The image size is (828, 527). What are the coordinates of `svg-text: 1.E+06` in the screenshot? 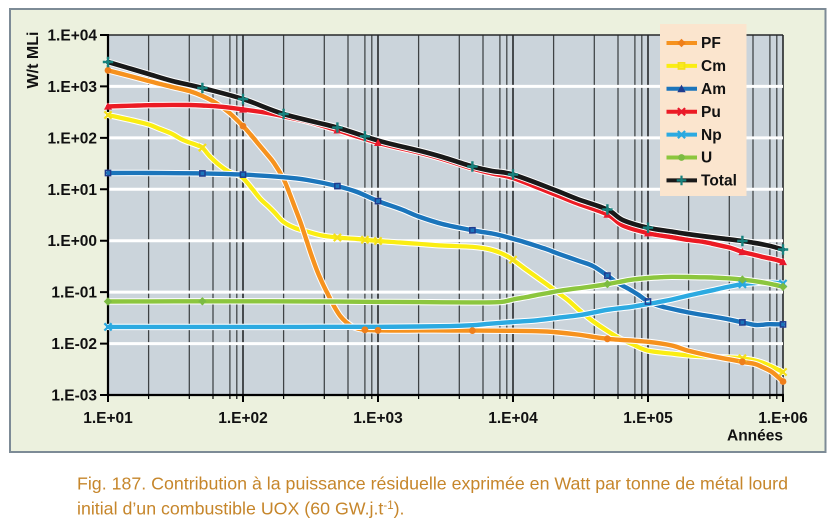 It's located at (783, 418).